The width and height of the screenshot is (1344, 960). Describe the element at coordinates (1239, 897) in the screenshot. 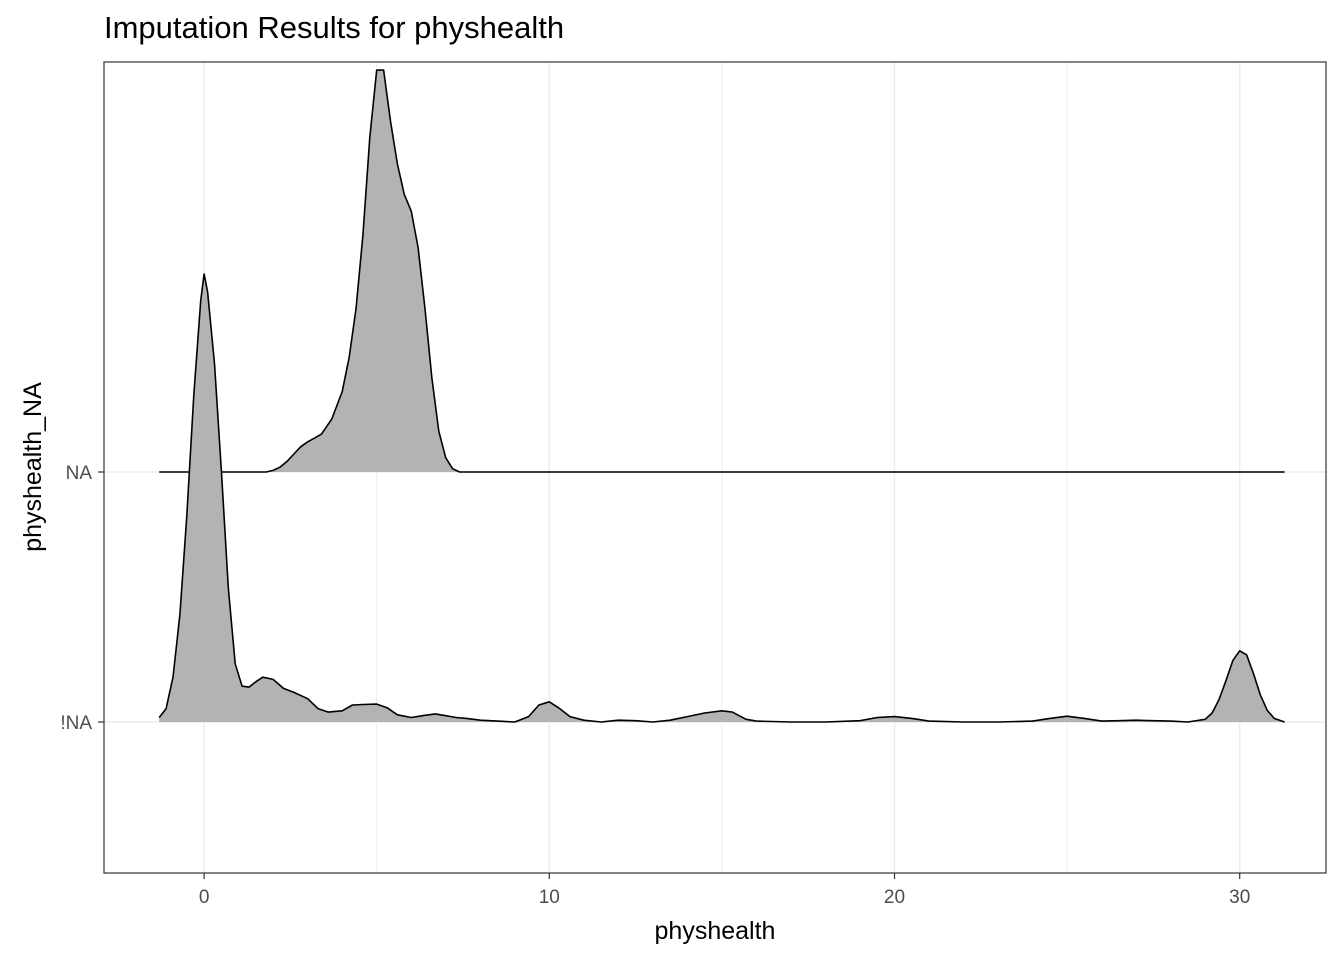

I see `x-tick-label: 30` at that location.